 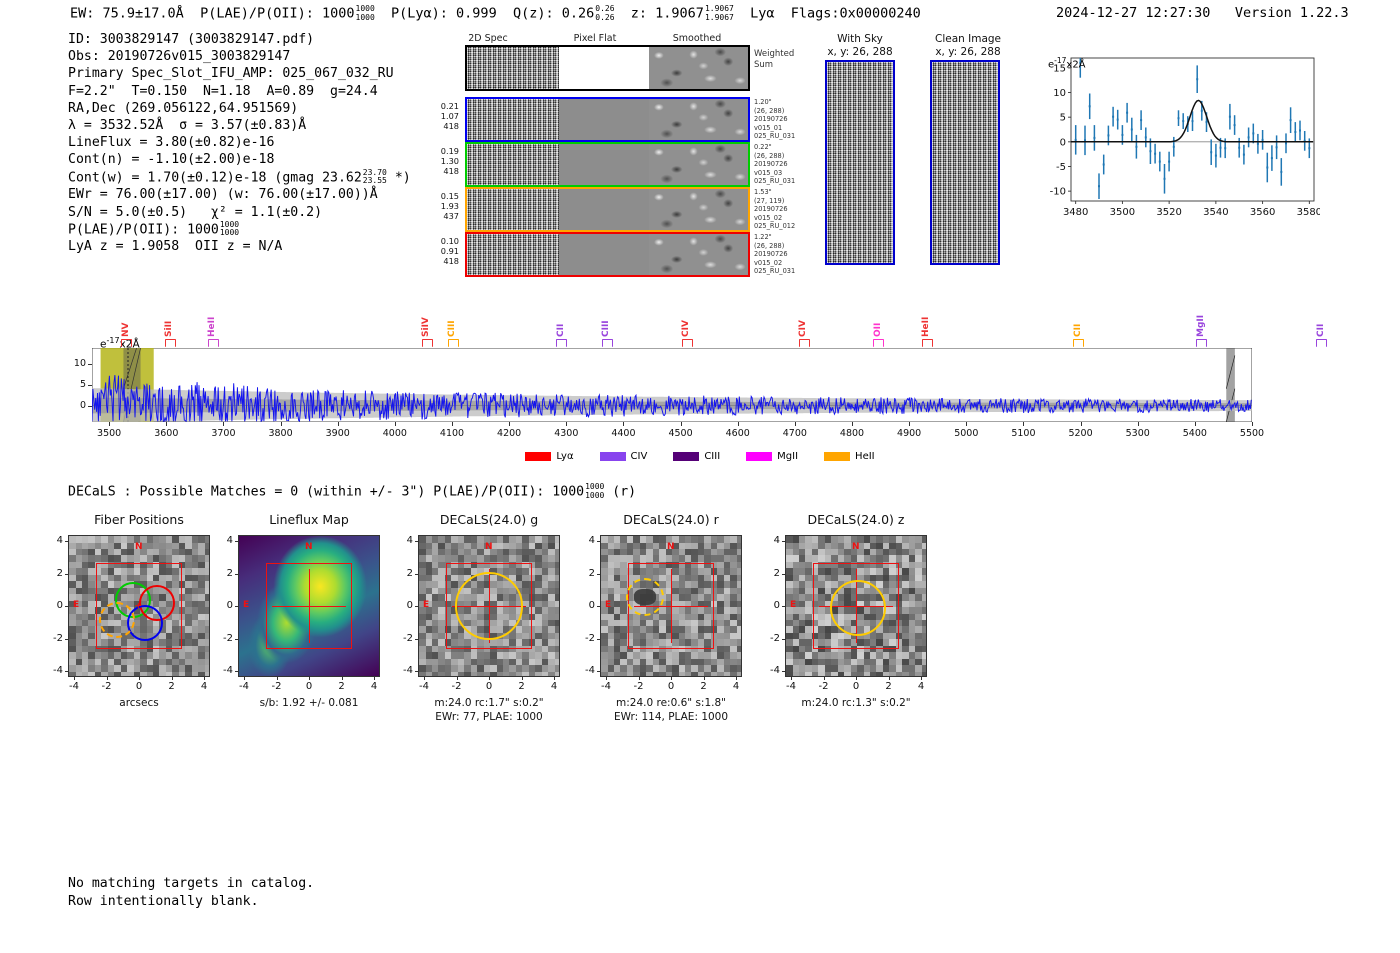 What do you see at coordinates (337, 433) in the screenshot?
I see `x-tick-label: 3900` at bounding box center [337, 433].